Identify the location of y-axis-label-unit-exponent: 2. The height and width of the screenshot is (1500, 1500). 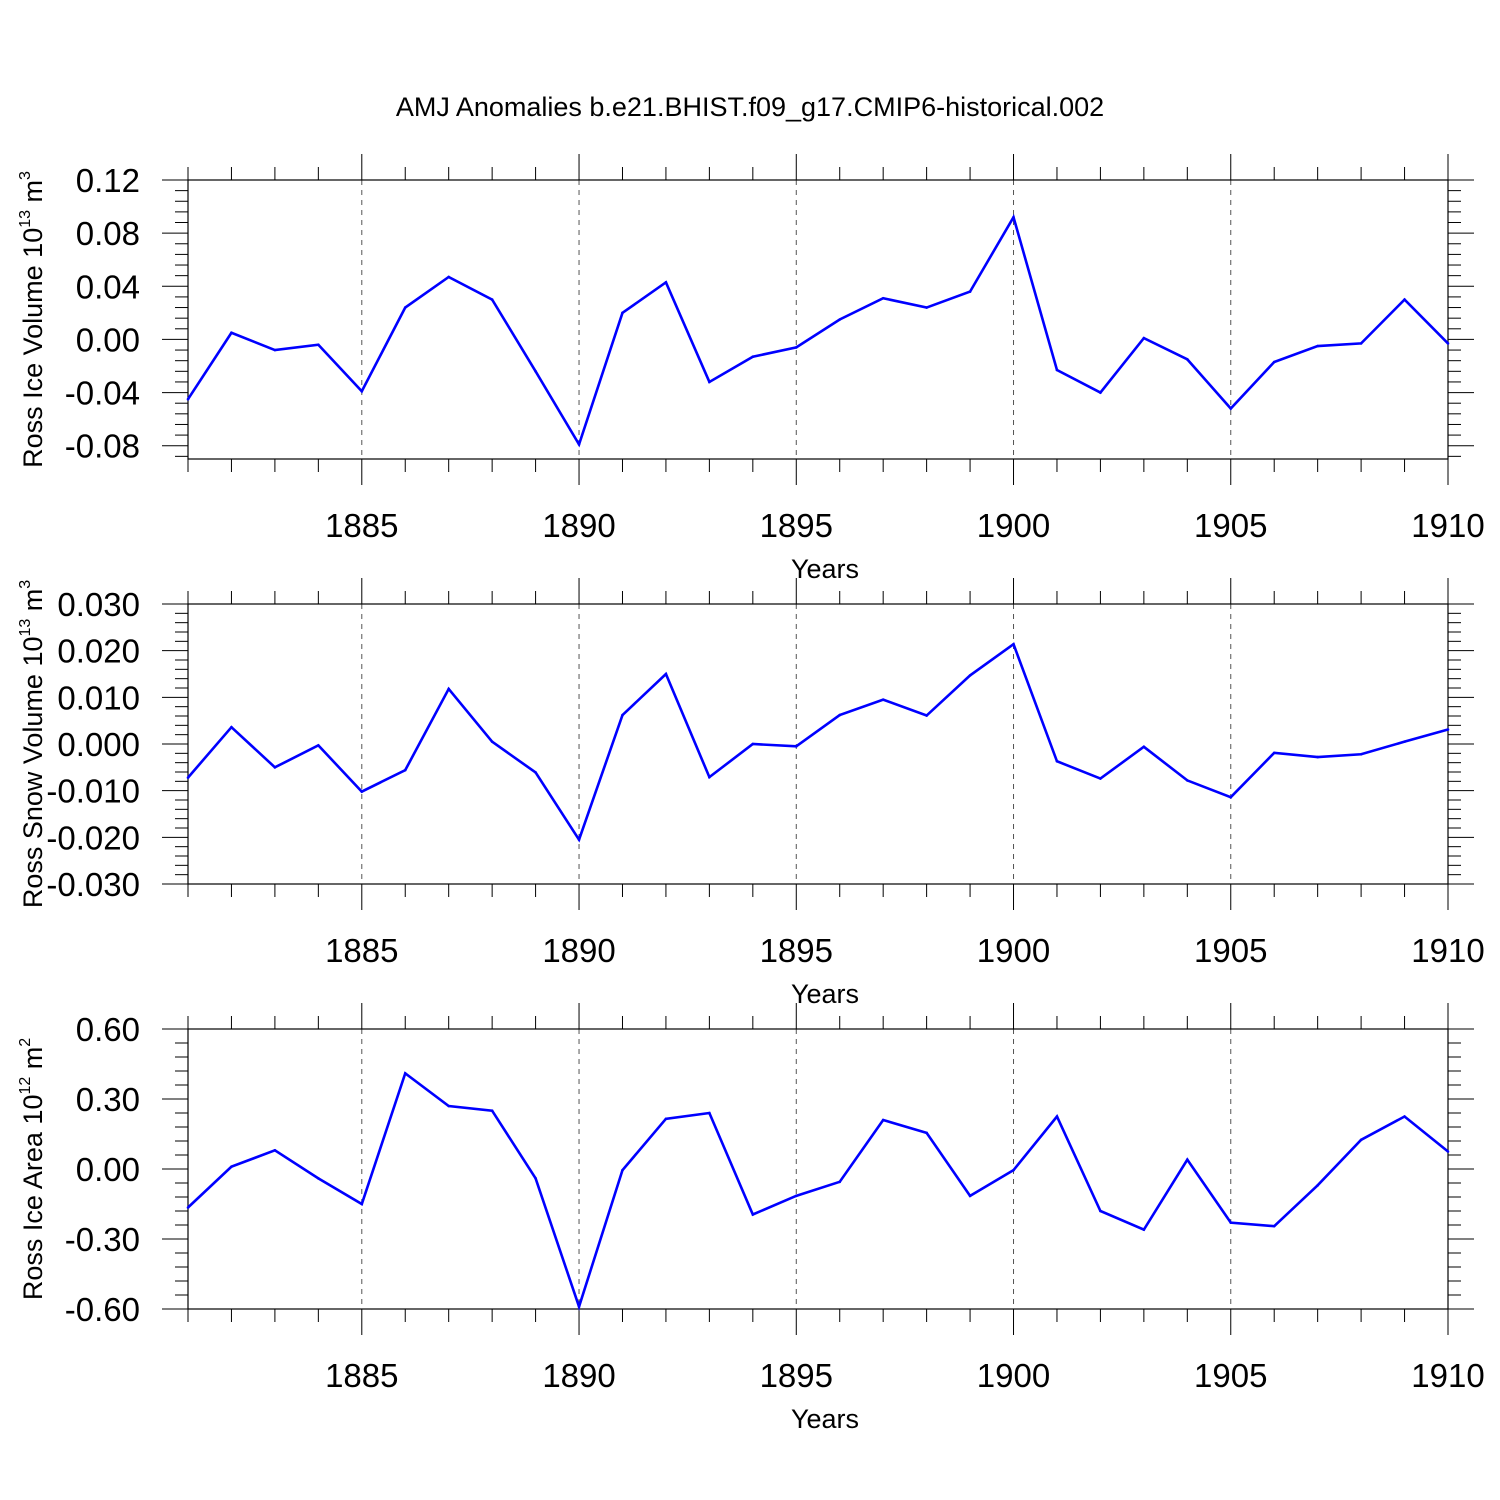
(25, 1042).